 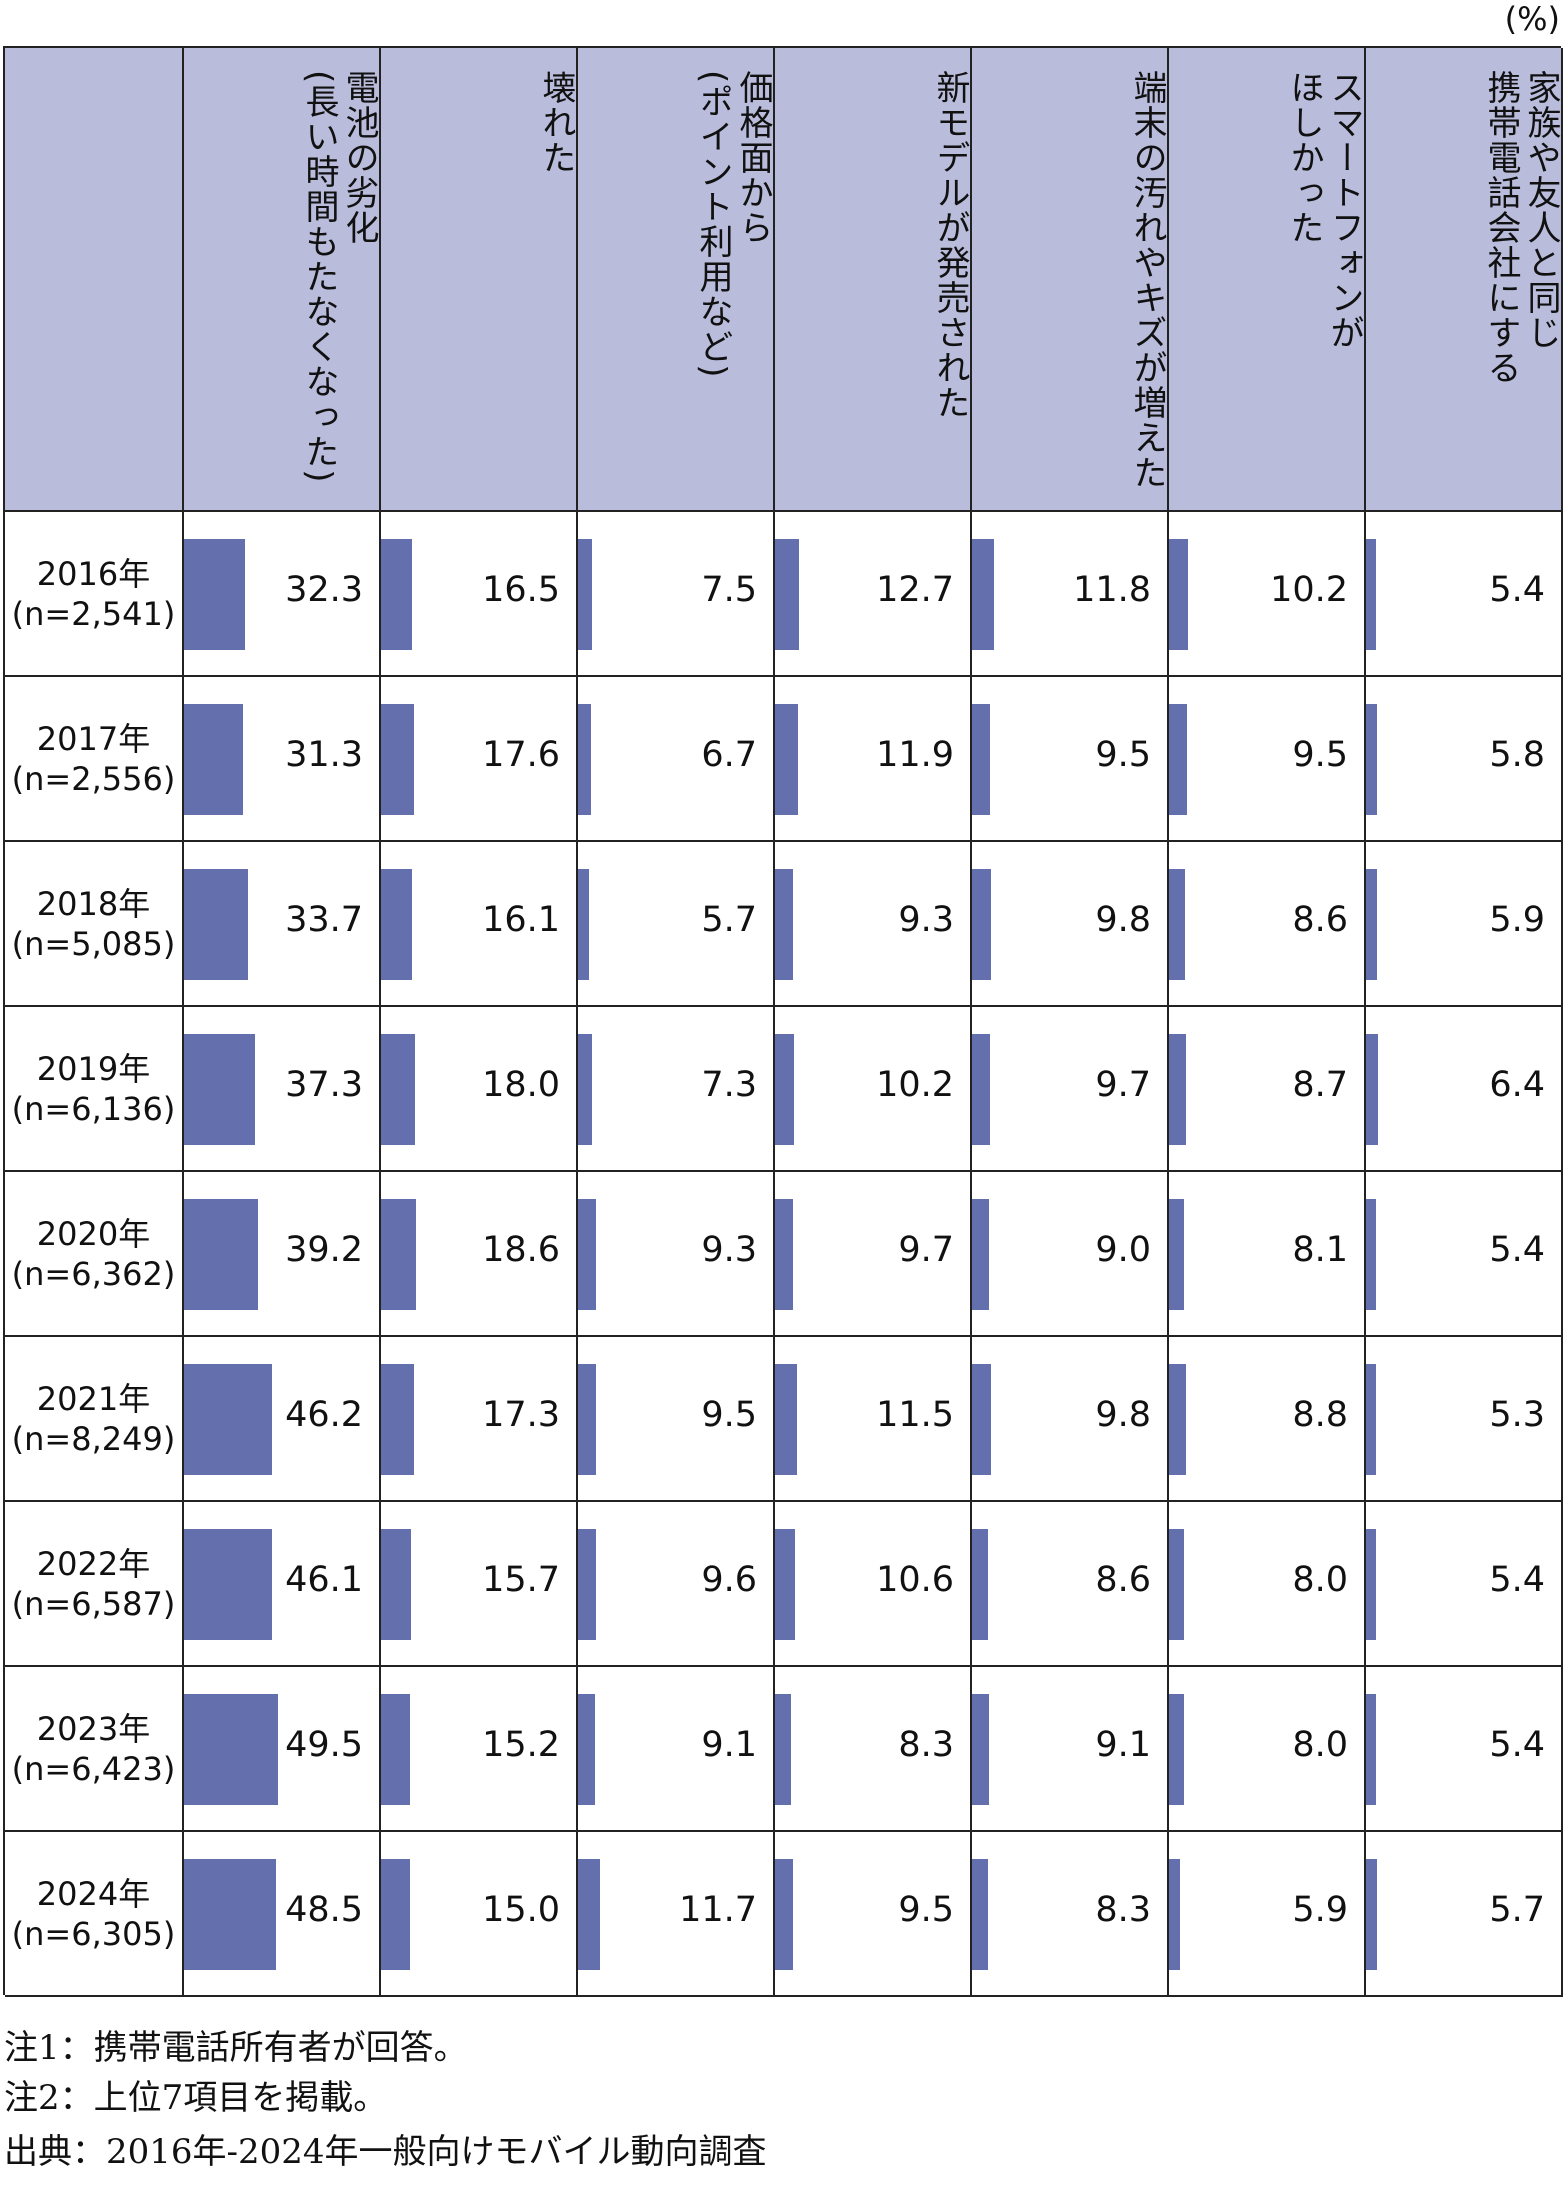 What do you see at coordinates (926, 920) in the screenshot?
I see `value-label: 9.3` at bounding box center [926, 920].